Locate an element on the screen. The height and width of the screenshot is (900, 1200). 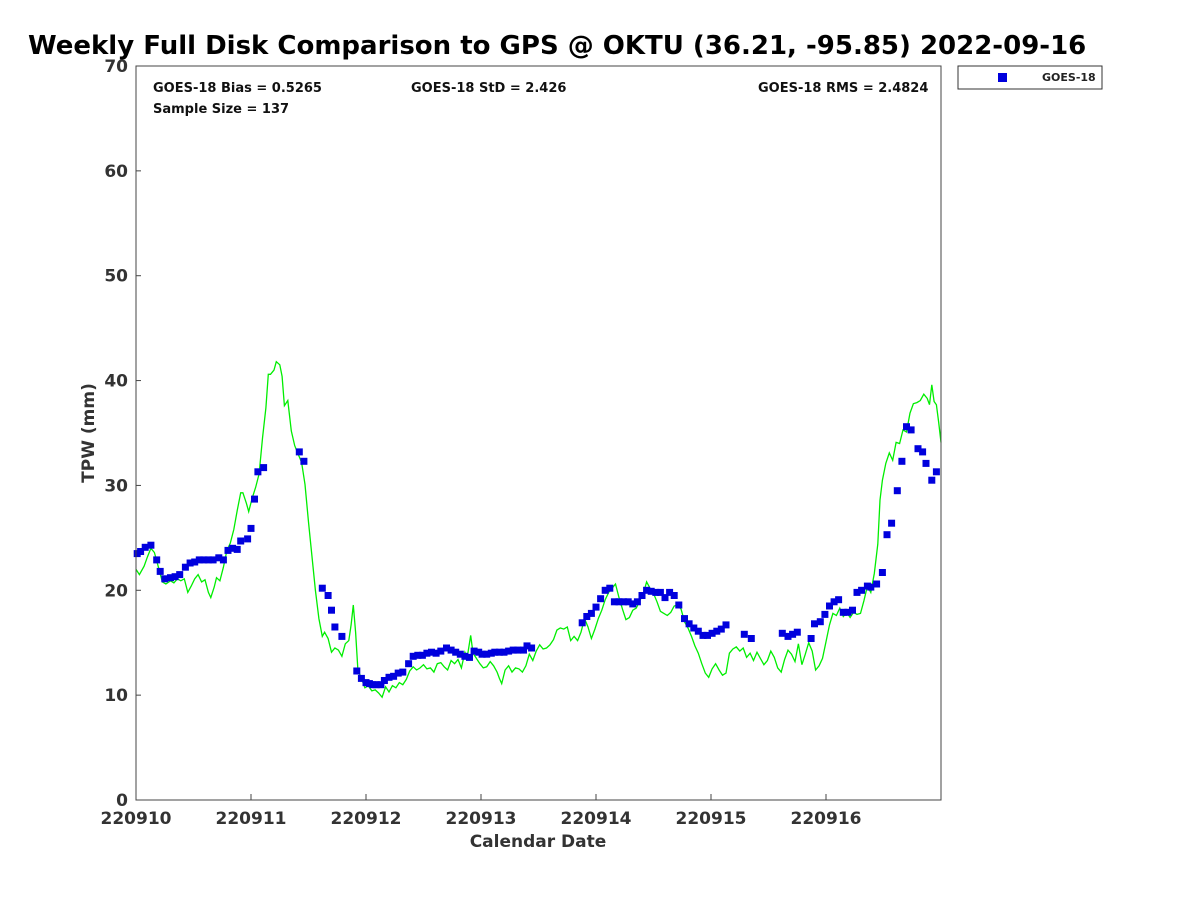
y-tick-label: 70 is located at coordinates (116, 67).